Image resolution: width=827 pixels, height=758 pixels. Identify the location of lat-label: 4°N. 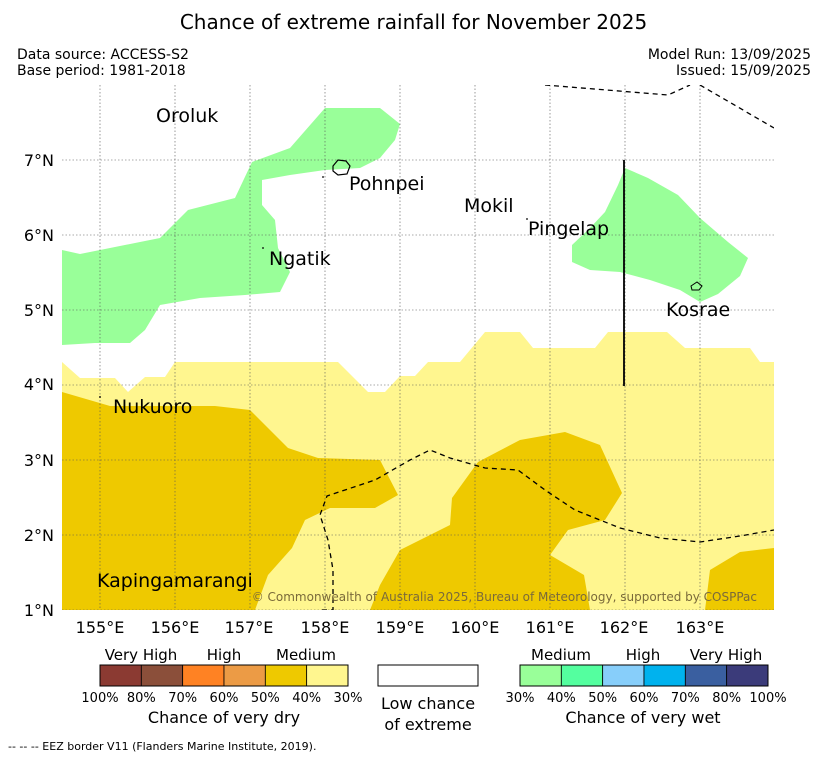
(39, 384).